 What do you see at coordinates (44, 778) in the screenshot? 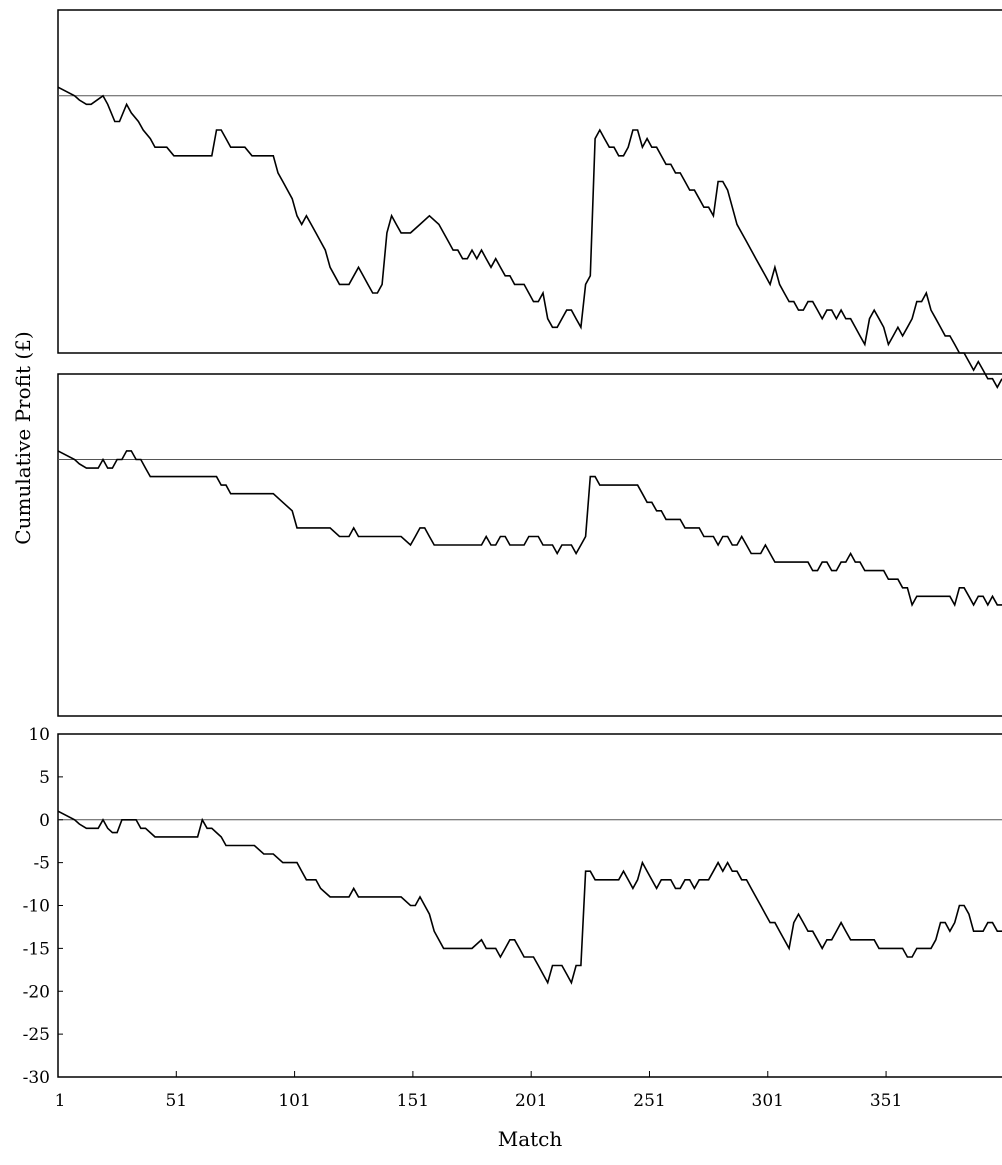
I see `y-tick-label: 5` at bounding box center [44, 778].